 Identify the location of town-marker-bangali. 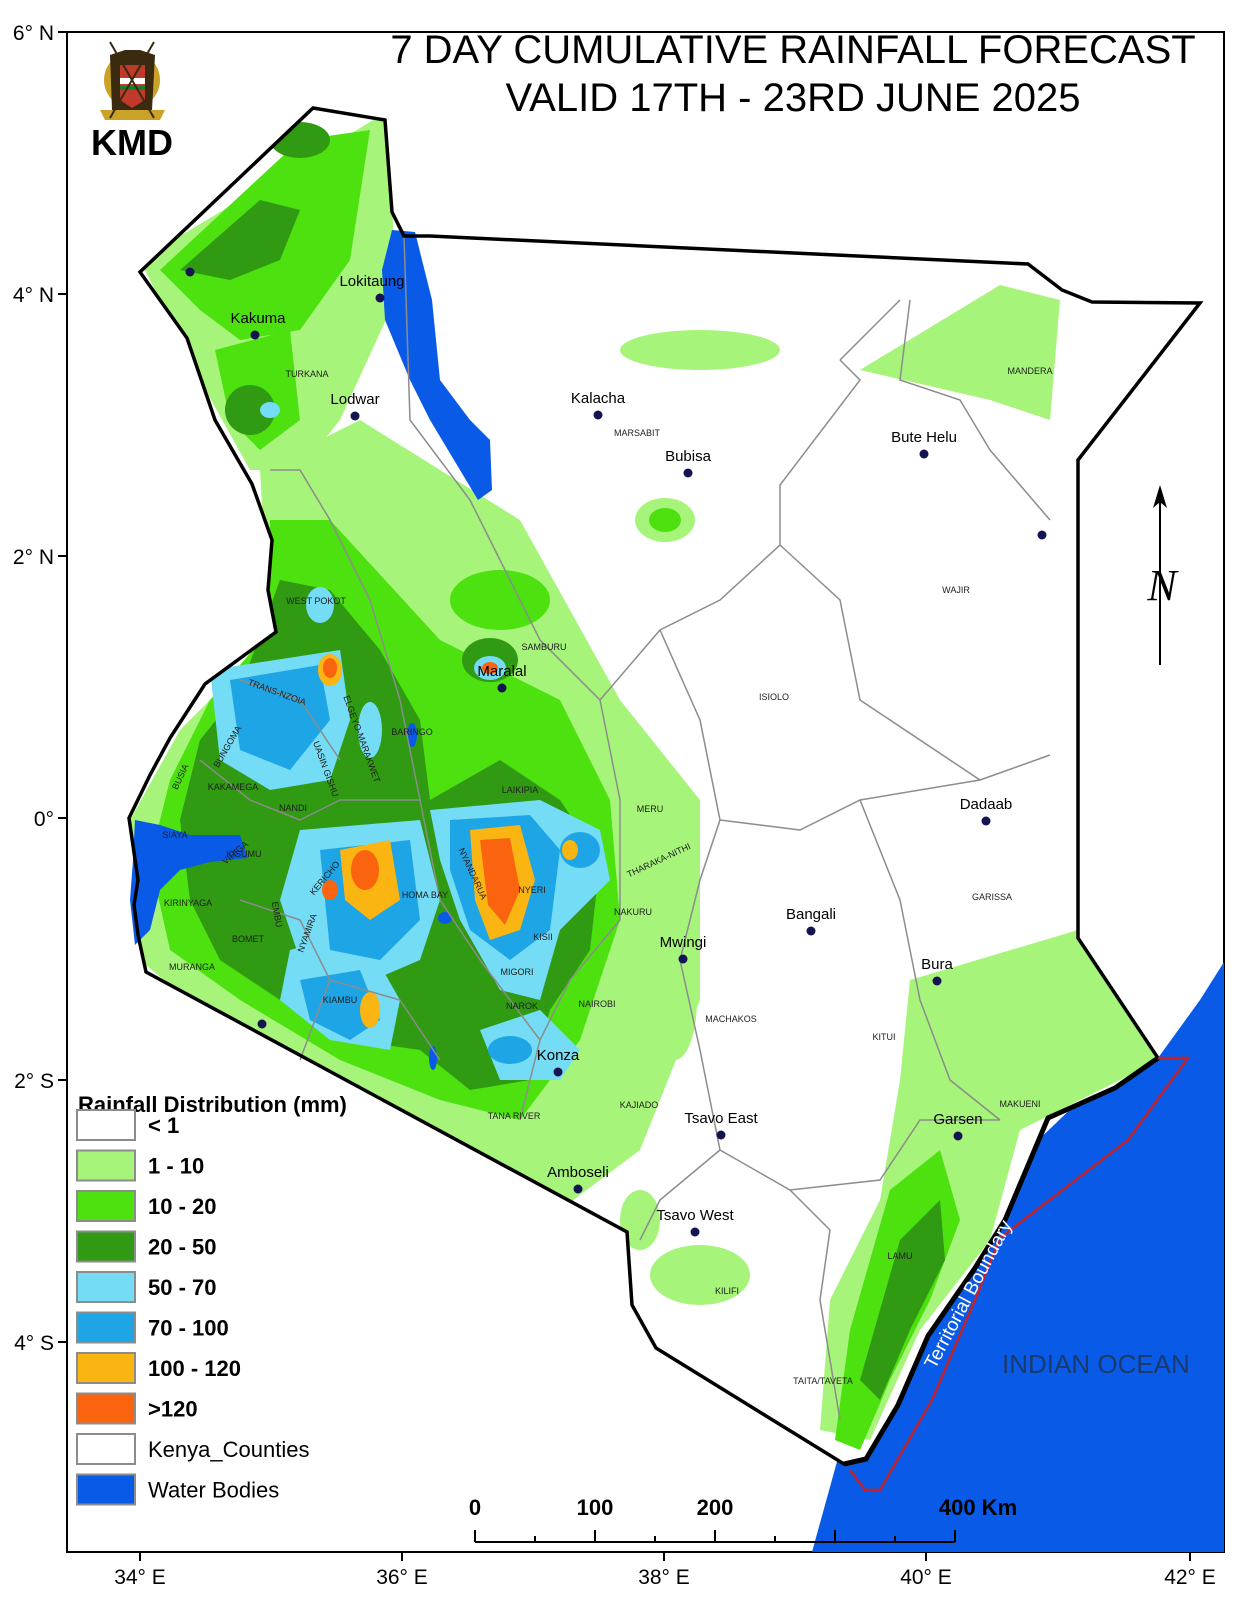
(811, 931).